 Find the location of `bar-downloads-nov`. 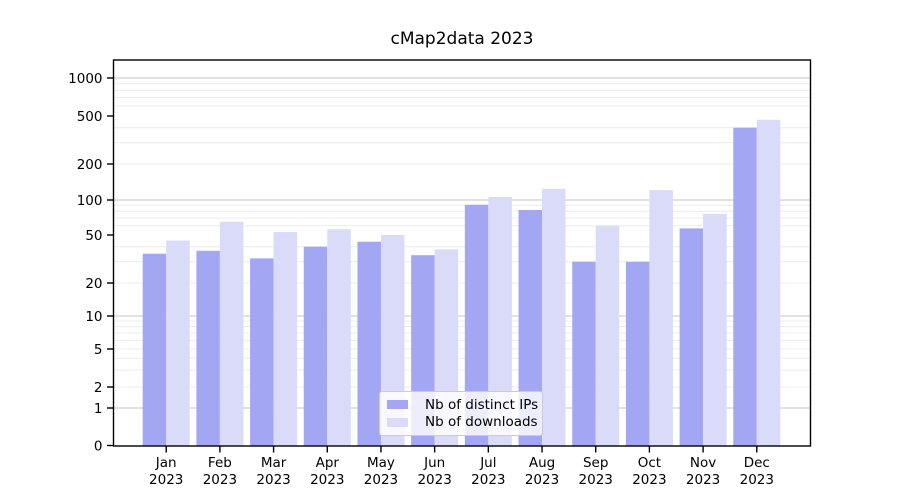

bar-downloads-nov is located at coordinates (715, 329).